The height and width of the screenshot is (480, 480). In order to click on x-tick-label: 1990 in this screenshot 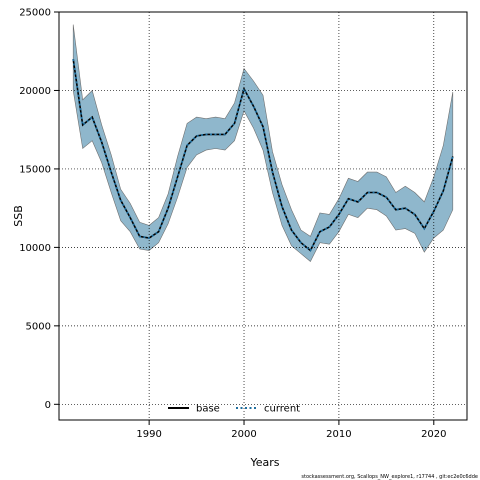, I will do `click(148, 434)`.